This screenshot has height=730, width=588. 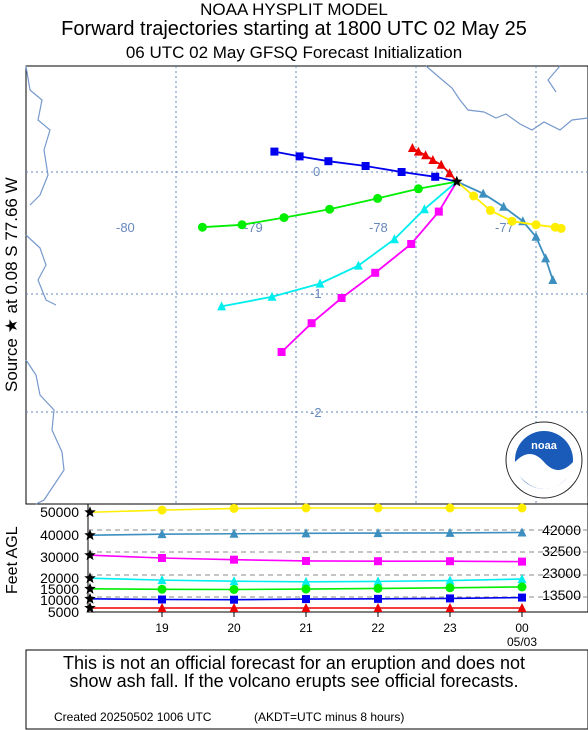 What do you see at coordinates (561, 551) in the screenshot?
I see `right-label-32500: 32500` at bounding box center [561, 551].